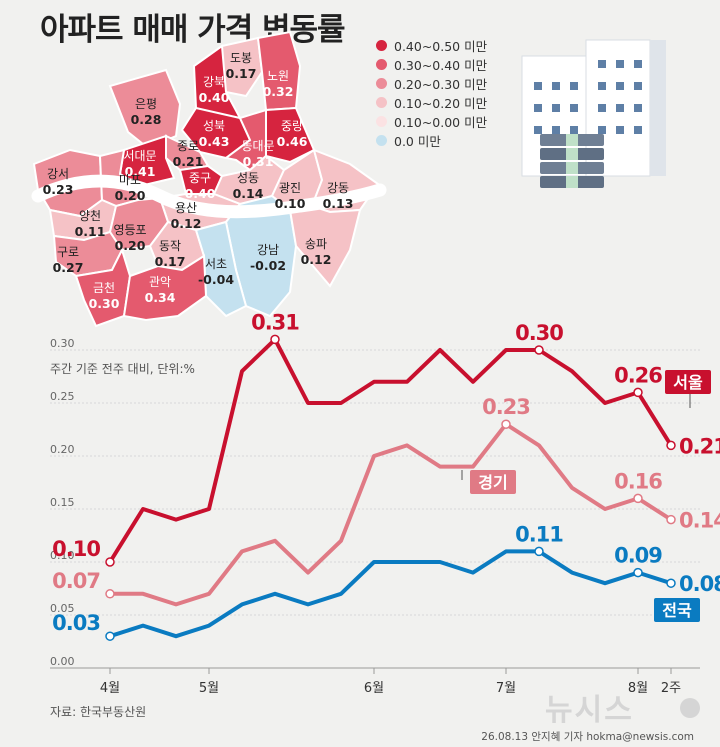  What do you see at coordinates (316, 244) in the screenshot?
I see `district-name: 송파` at bounding box center [316, 244].